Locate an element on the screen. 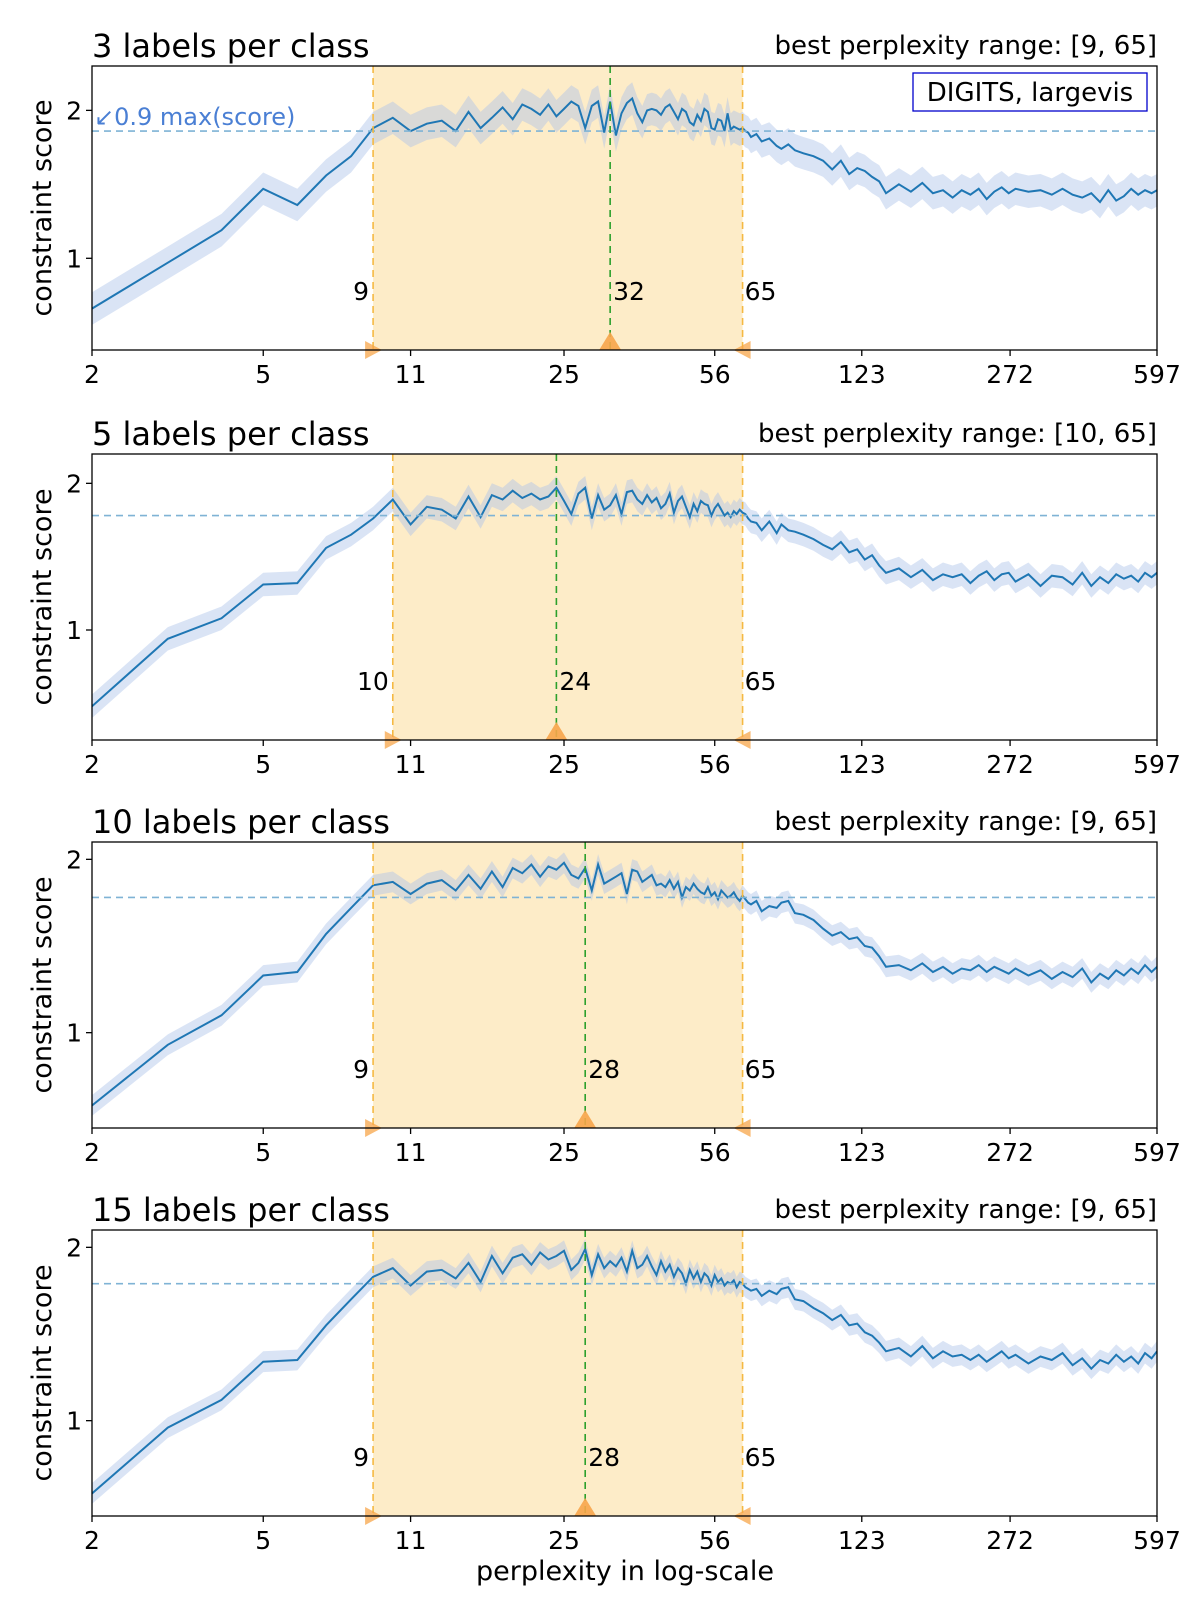 The width and height of the screenshot is (1200, 1600). legend-box is located at coordinates (1030, 92).